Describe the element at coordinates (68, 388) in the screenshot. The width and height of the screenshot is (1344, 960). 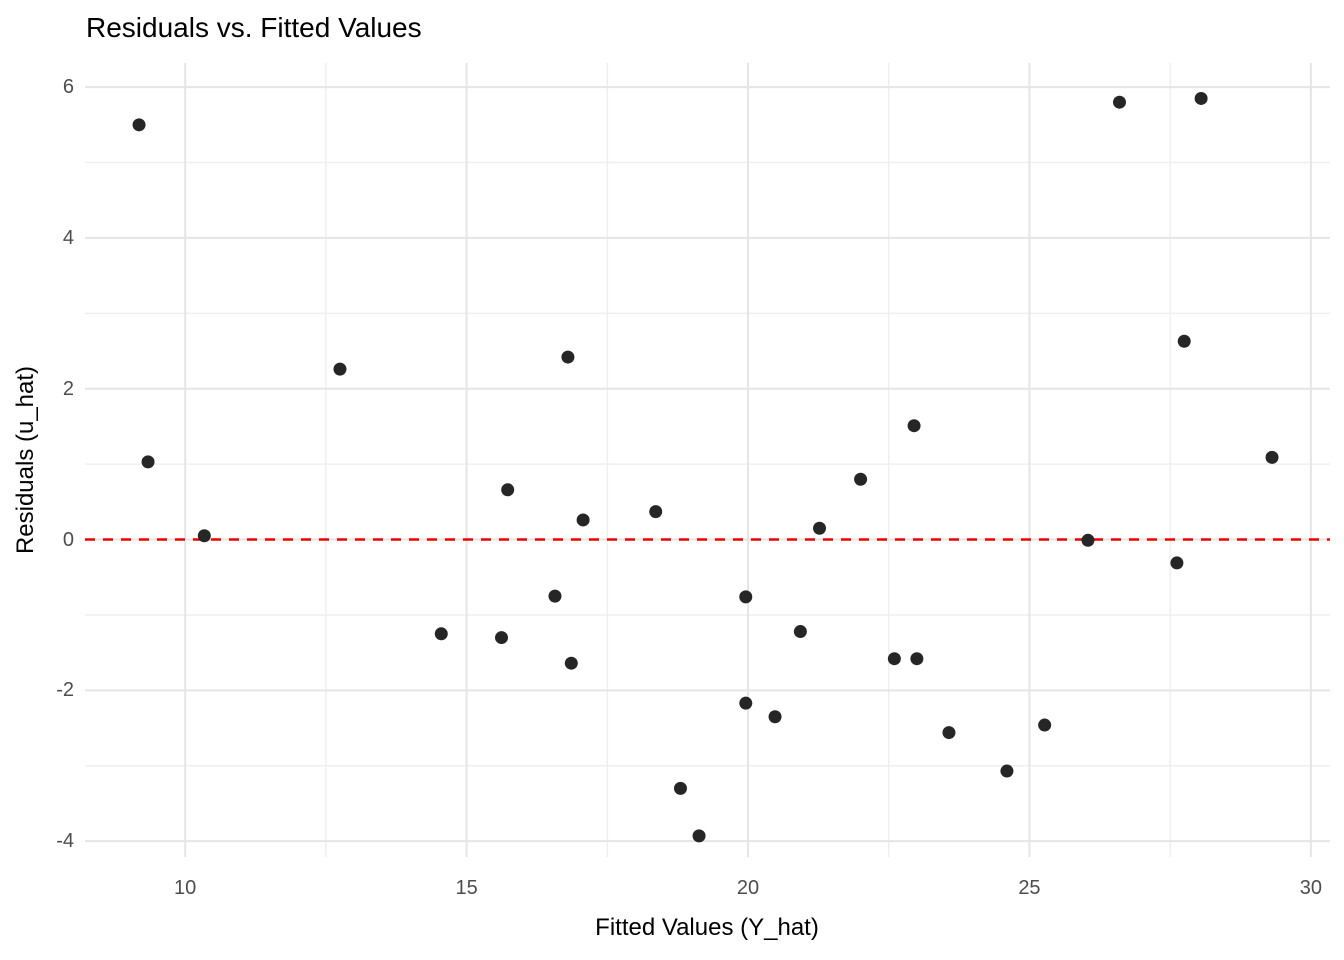
I see `y-tick-label: 2` at that location.